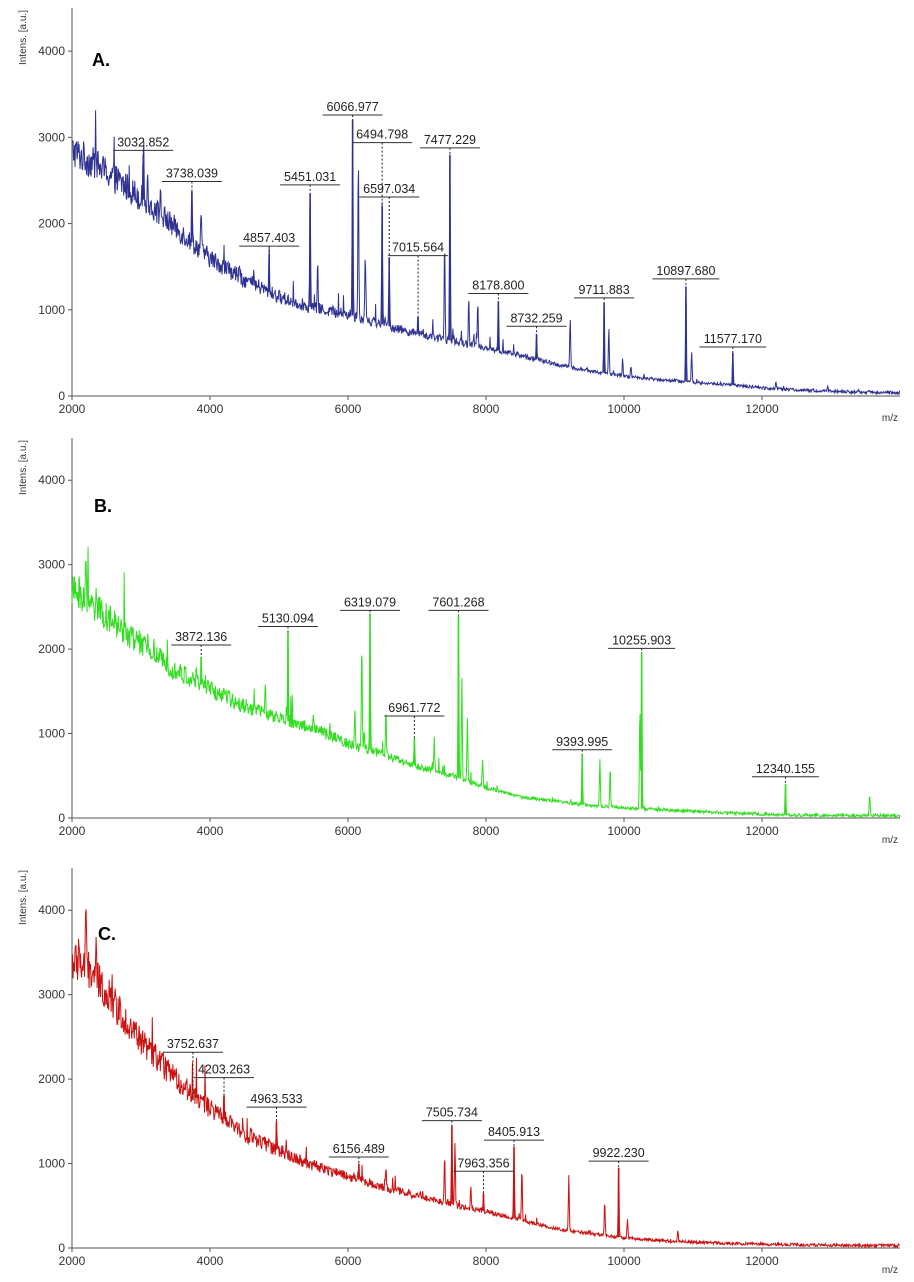 The height and width of the screenshot is (1282, 914). I want to click on peak-label: 10255.903, so click(641, 640).